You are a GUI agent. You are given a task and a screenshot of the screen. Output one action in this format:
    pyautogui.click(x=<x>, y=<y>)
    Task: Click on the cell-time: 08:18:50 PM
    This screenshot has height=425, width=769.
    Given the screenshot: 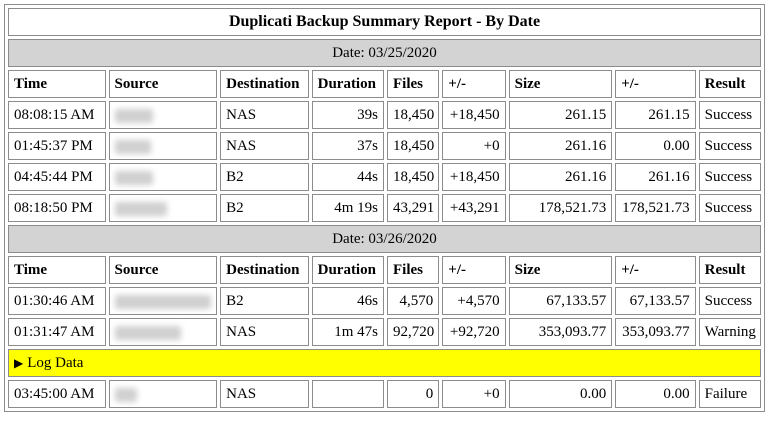 What is the action you would take?
    pyautogui.click(x=57, y=208)
    